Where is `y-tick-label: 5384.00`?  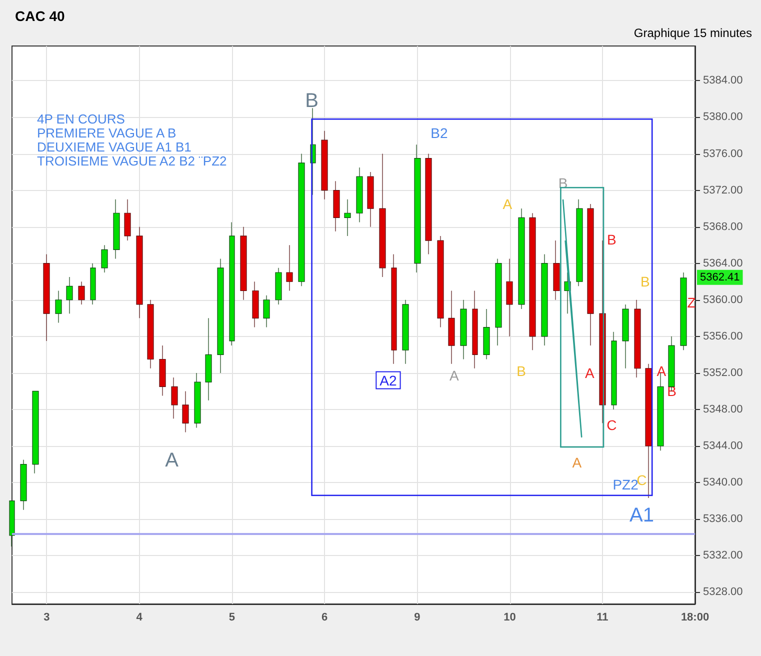
y-tick-label: 5384.00 is located at coordinates (723, 80).